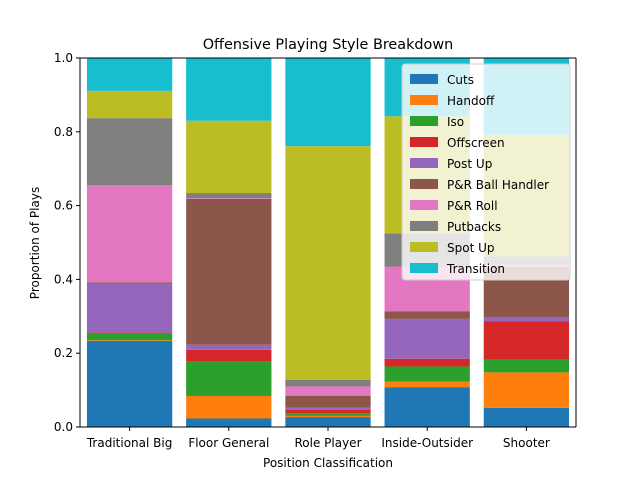 The image size is (640, 480). What do you see at coordinates (63, 58) in the screenshot?
I see `y-tick-label: 1.0` at bounding box center [63, 58].